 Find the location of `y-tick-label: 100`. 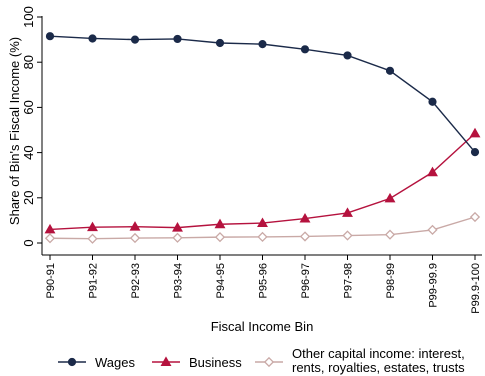

y-tick-label: 100 is located at coordinates (28, 17).